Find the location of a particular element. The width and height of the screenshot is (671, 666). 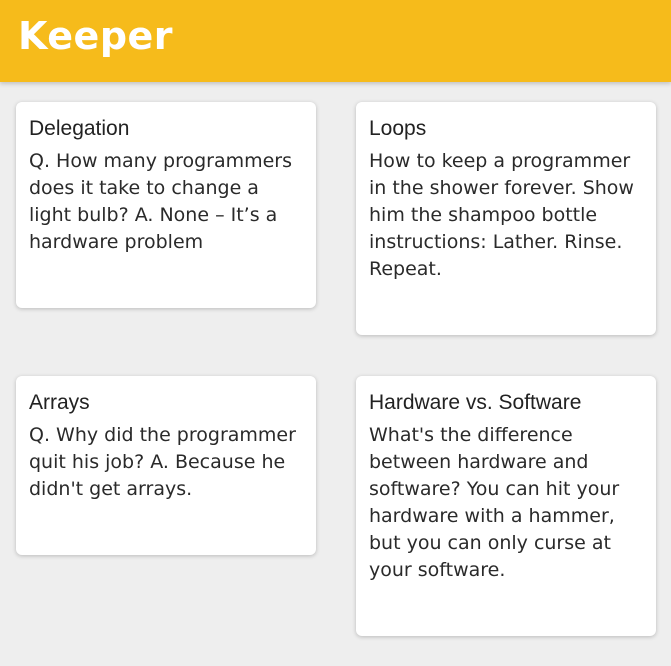

app-header: Keeper is located at coordinates (335, 41).